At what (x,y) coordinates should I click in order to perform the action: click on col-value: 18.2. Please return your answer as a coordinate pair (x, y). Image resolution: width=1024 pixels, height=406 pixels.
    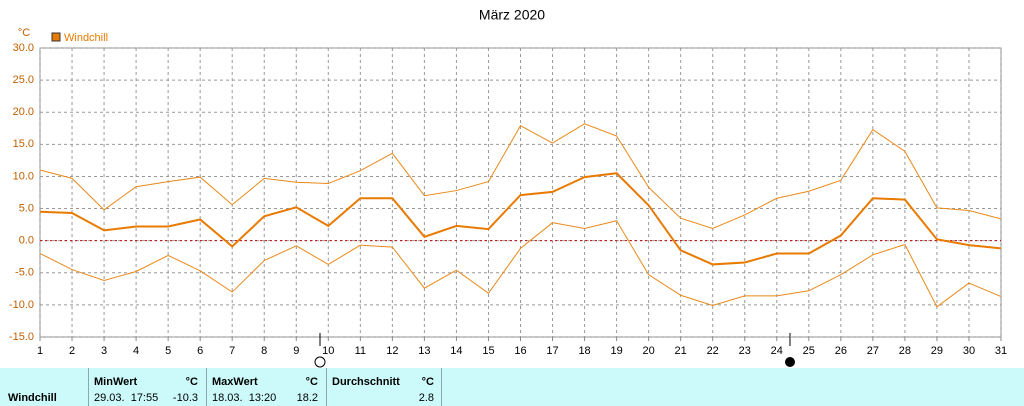
    Looking at the image, I should click on (307, 398).